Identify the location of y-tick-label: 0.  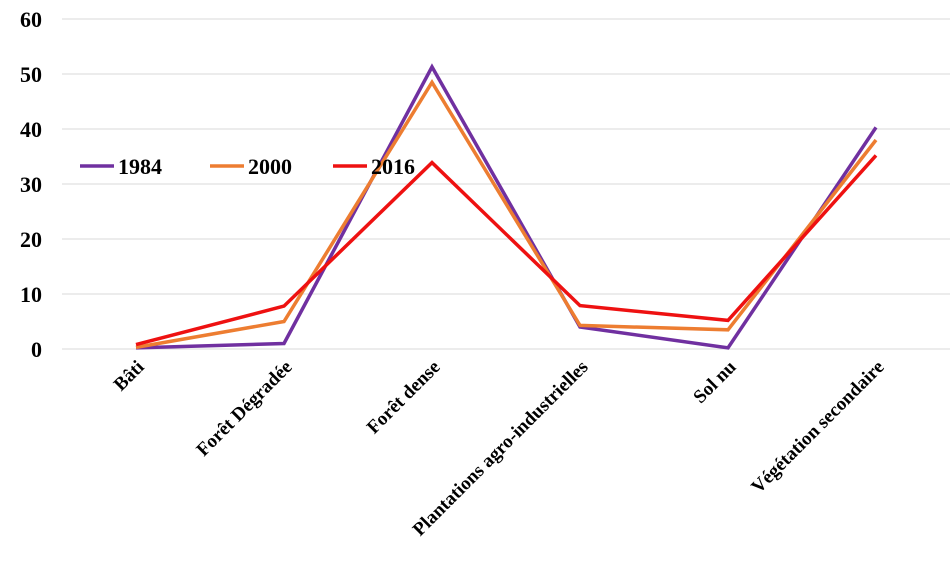
(36, 349).